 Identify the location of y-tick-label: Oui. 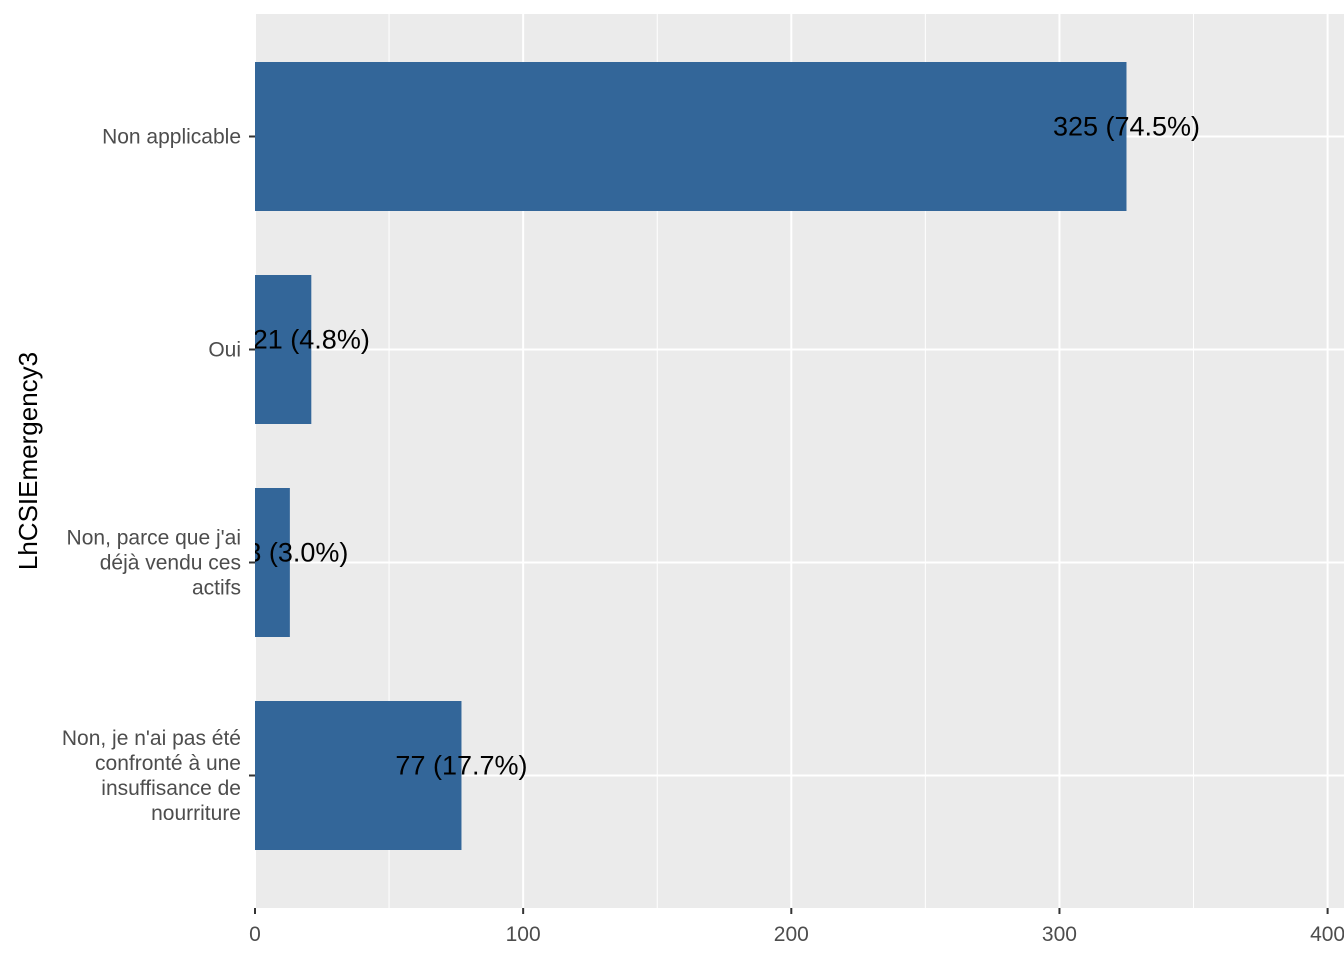
(224, 350).